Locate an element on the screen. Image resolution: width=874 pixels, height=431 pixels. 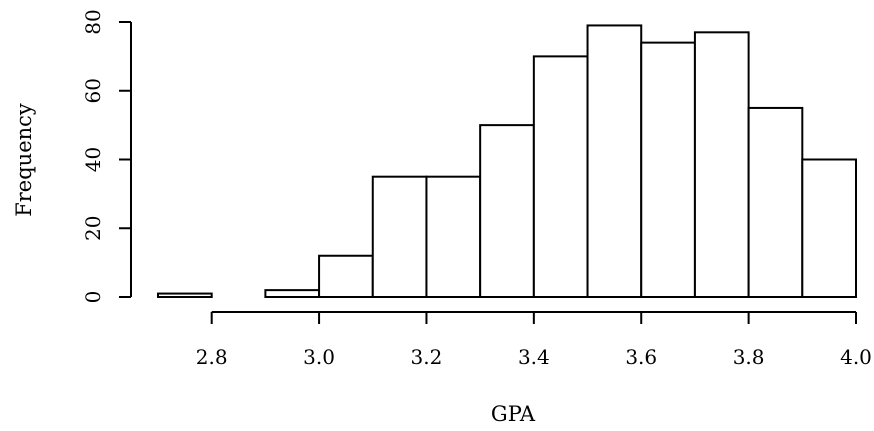
y-axis-label: Frequency is located at coordinates (24, 160).